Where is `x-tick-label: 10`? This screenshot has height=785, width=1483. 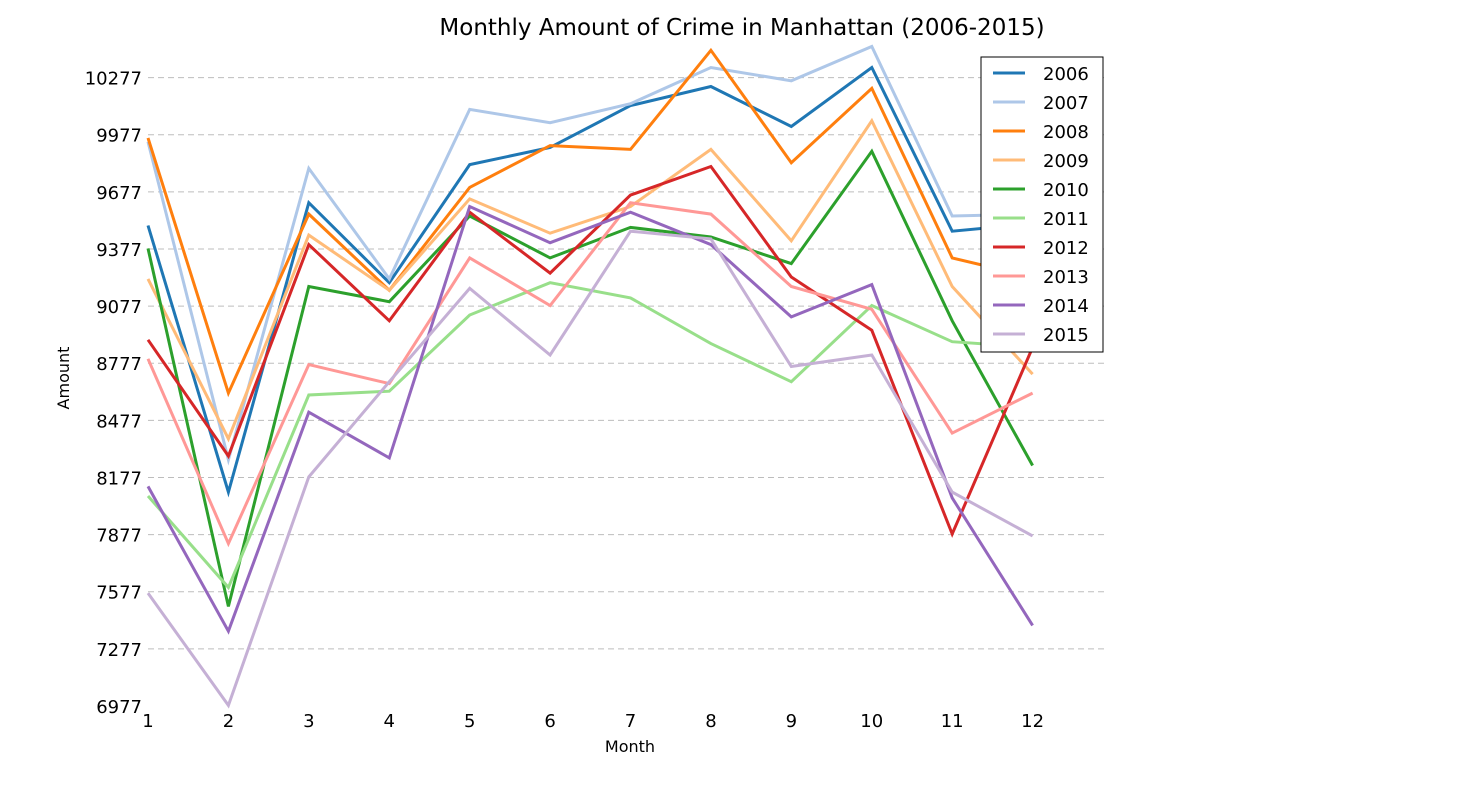 x-tick-label: 10 is located at coordinates (871, 721).